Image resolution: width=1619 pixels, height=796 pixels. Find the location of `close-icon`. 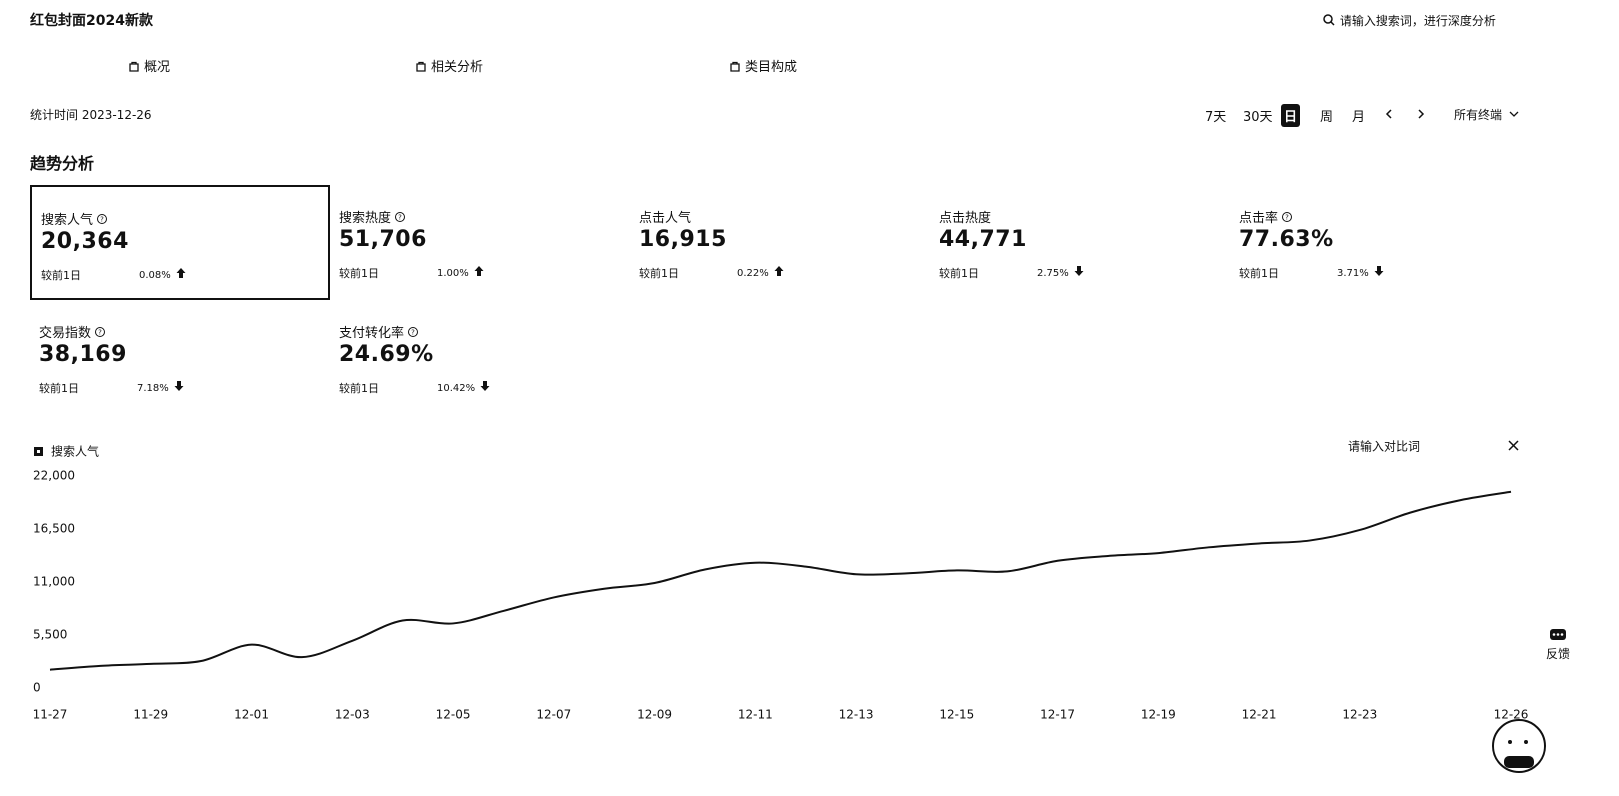

close-icon is located at coordinates (1513, 445).